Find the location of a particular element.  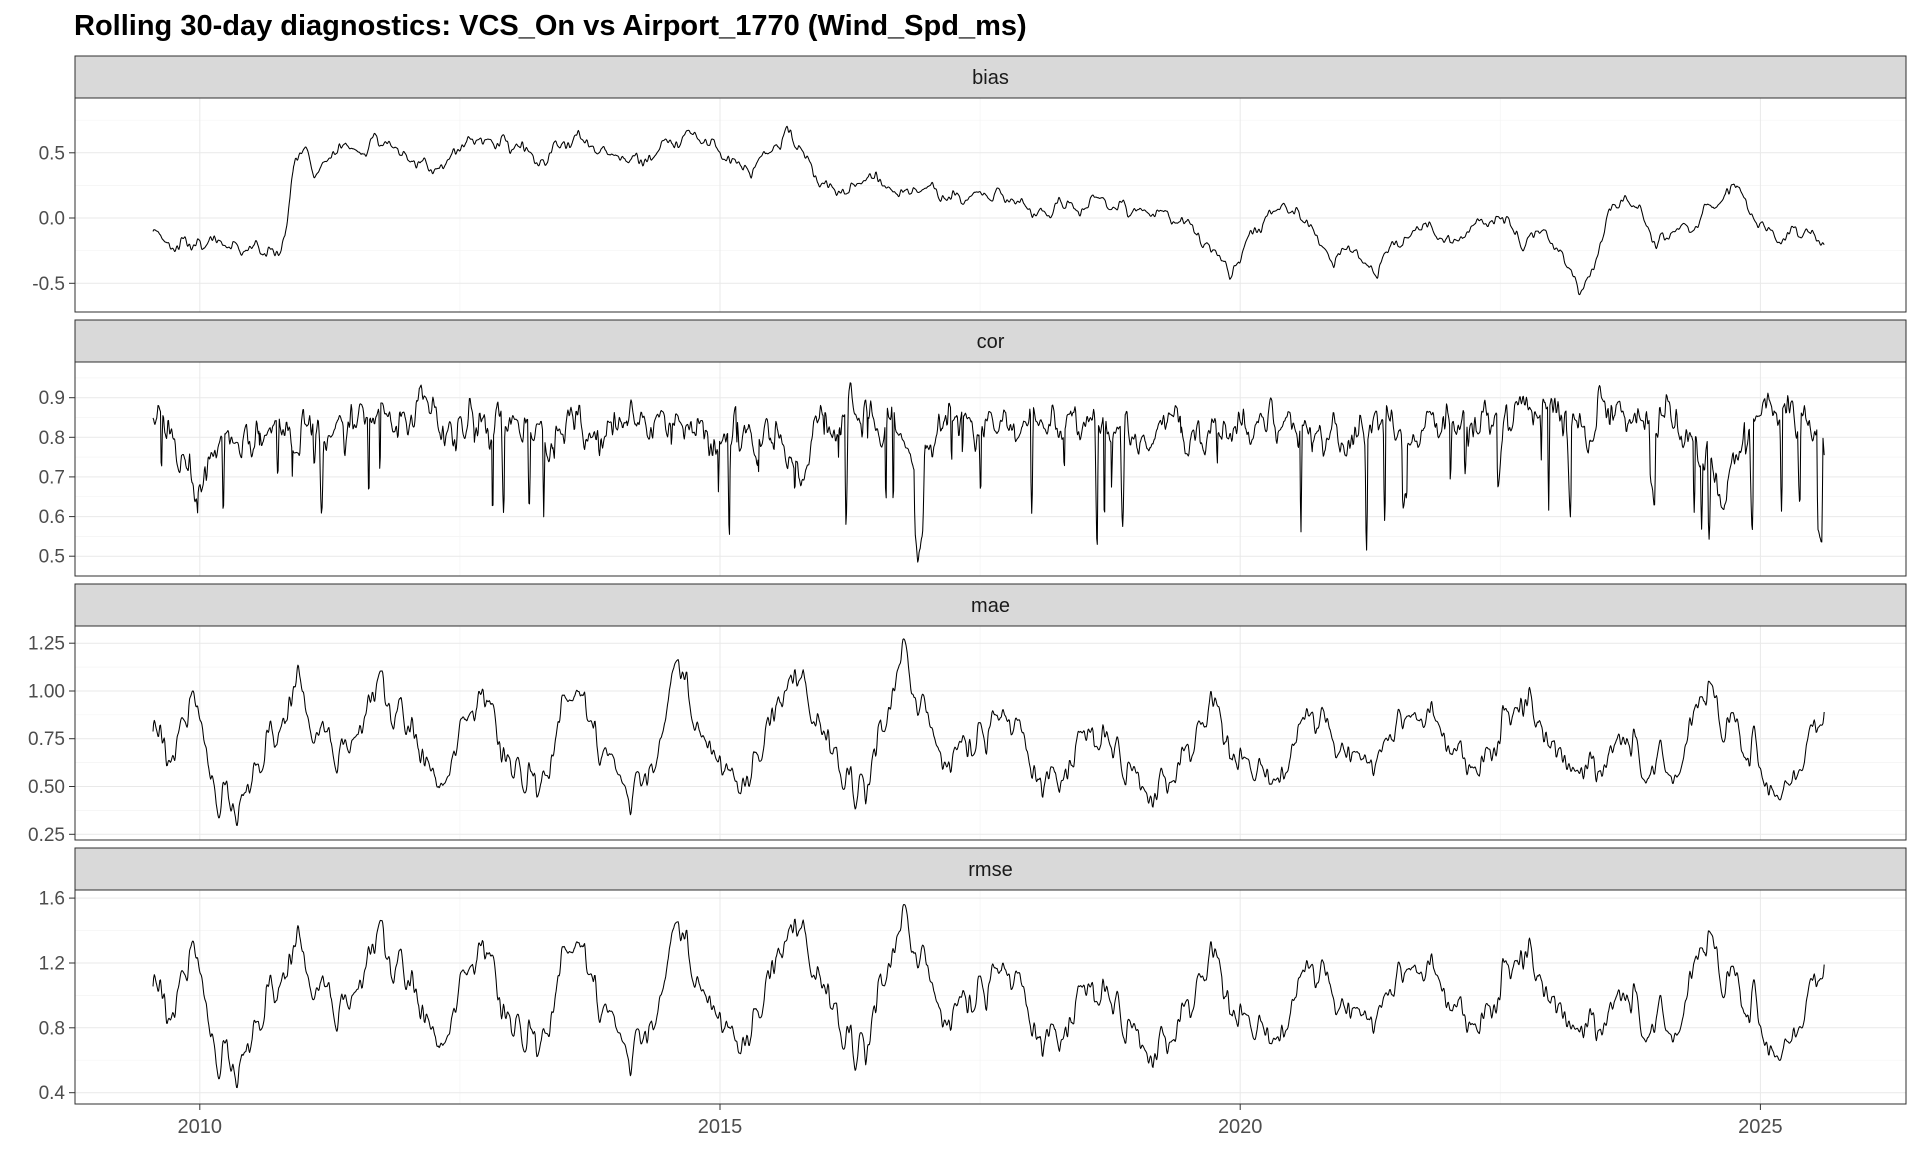

y-axis-label: -0.5 is located at coordinates (48, 284).